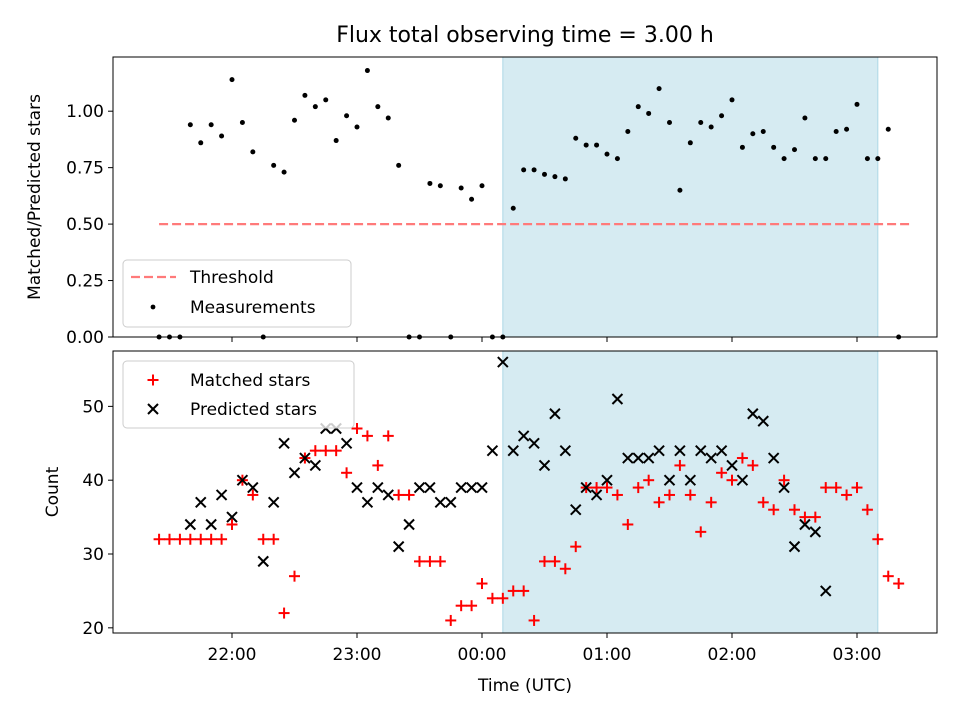 This screenshot has height=720, width=960. Describe the element at coordinates (237, 293) in the screenshot. I see `top-legend: Threshold Measurements` at that location.